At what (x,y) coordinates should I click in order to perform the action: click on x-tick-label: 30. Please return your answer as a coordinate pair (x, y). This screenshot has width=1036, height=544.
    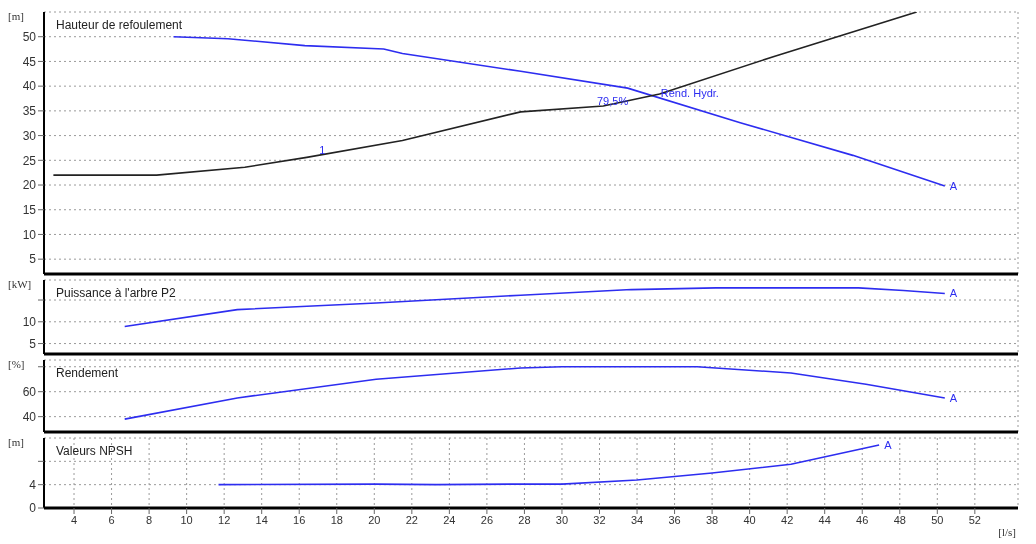
    Looking at the image, I should click on (562, 519).